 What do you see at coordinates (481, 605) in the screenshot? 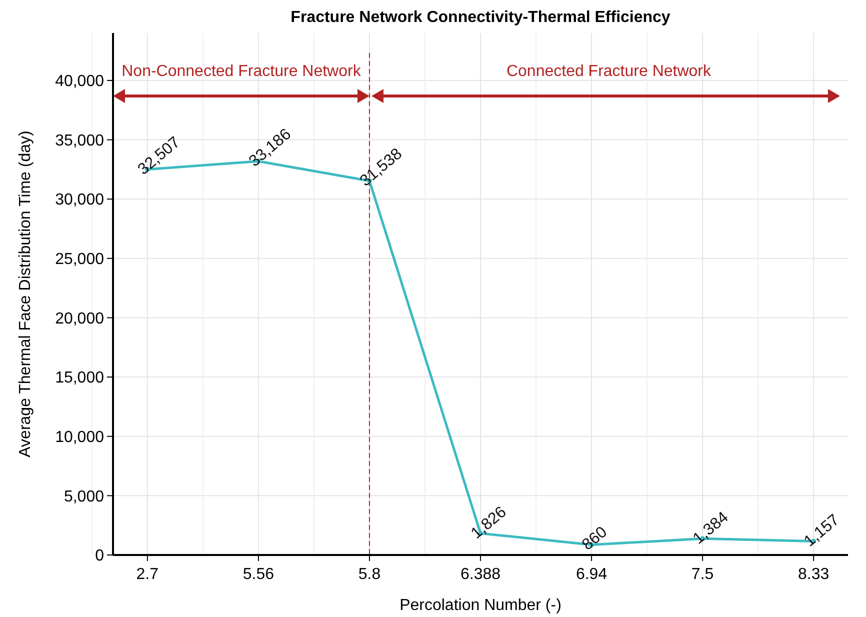
I see `x-axis-title: Percolation Number (-)` at bounding box center [481, 605].